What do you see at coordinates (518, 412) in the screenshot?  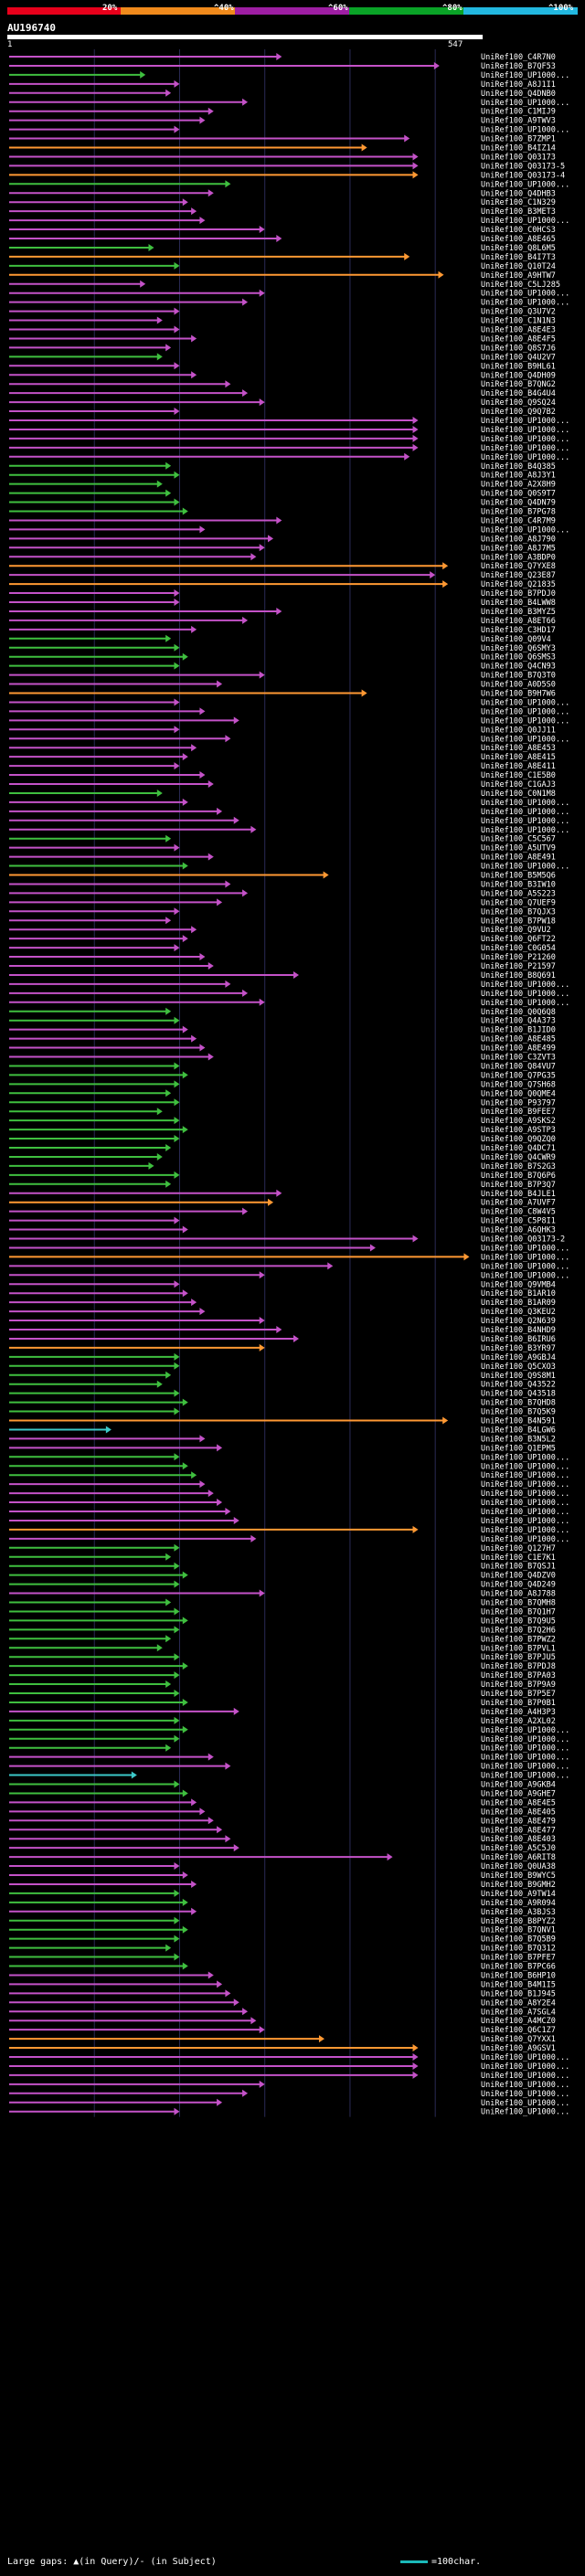 I see `hit-label: UniRef100_Q9Q7B2` at bounding box center [518, 412].